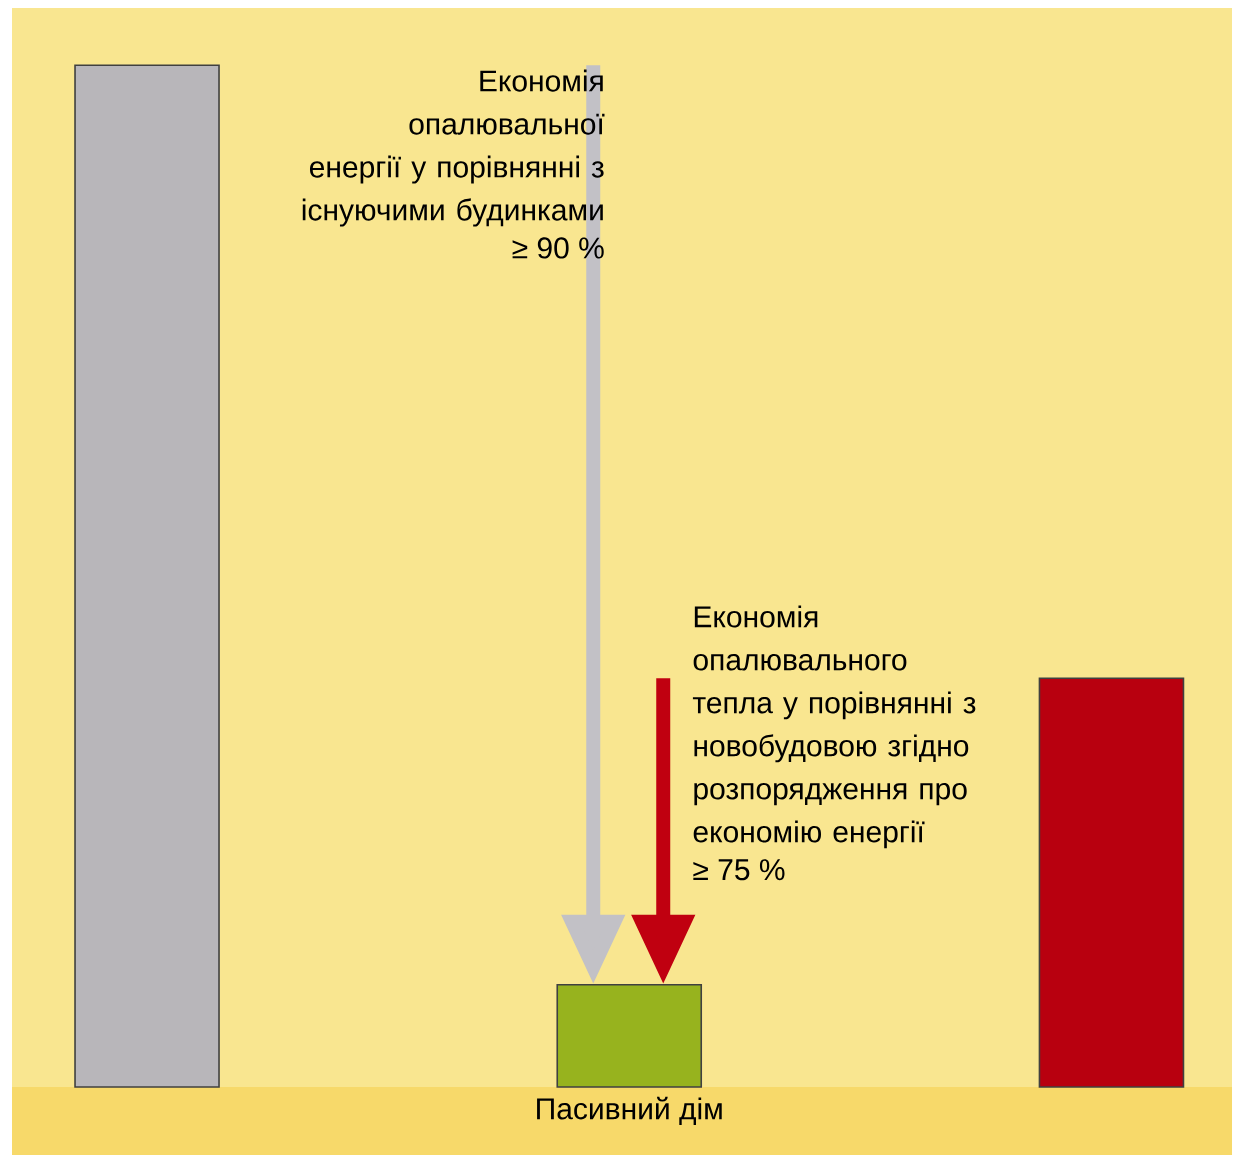 Image resolution: width=1234 pixels, height=1157 pixels. I want to click on annotation: ≥ 90 %, so click(558, 248).